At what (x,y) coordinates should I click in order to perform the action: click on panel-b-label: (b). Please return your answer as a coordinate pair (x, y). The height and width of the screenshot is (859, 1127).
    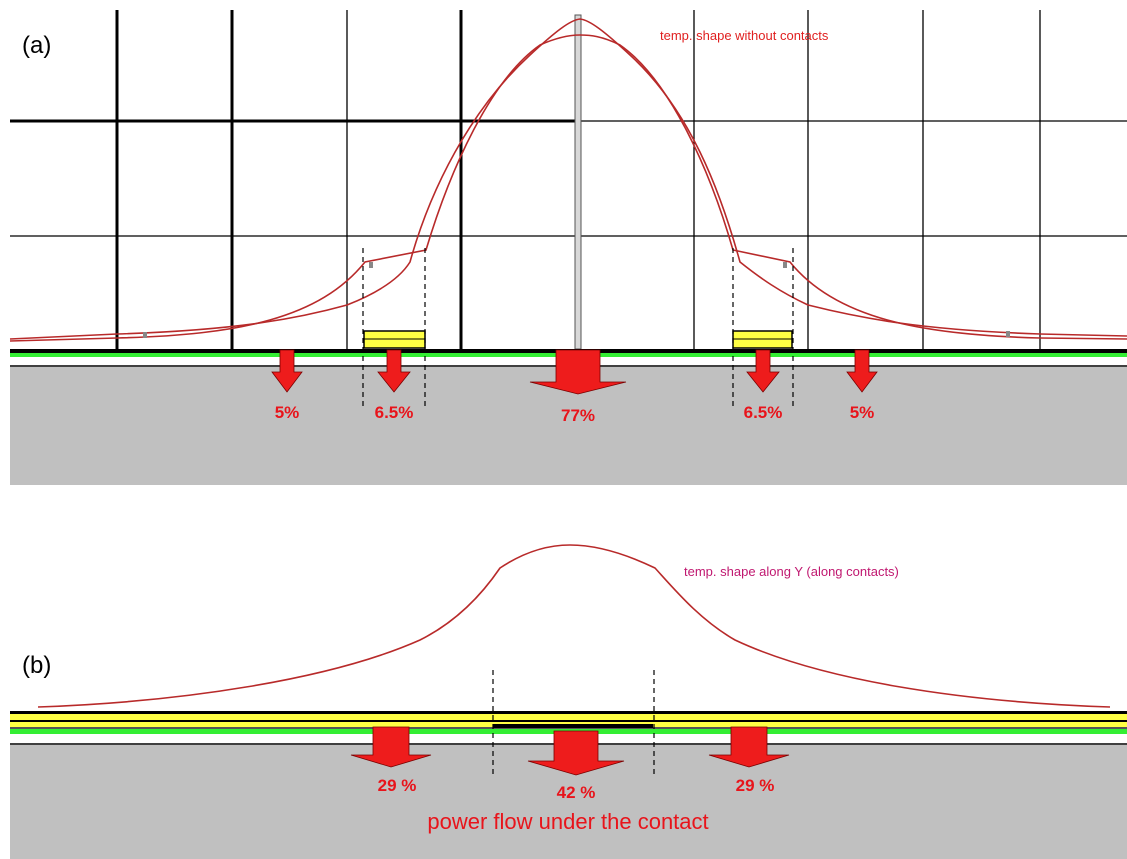
    Looking at the image, I should click on (36, 665).